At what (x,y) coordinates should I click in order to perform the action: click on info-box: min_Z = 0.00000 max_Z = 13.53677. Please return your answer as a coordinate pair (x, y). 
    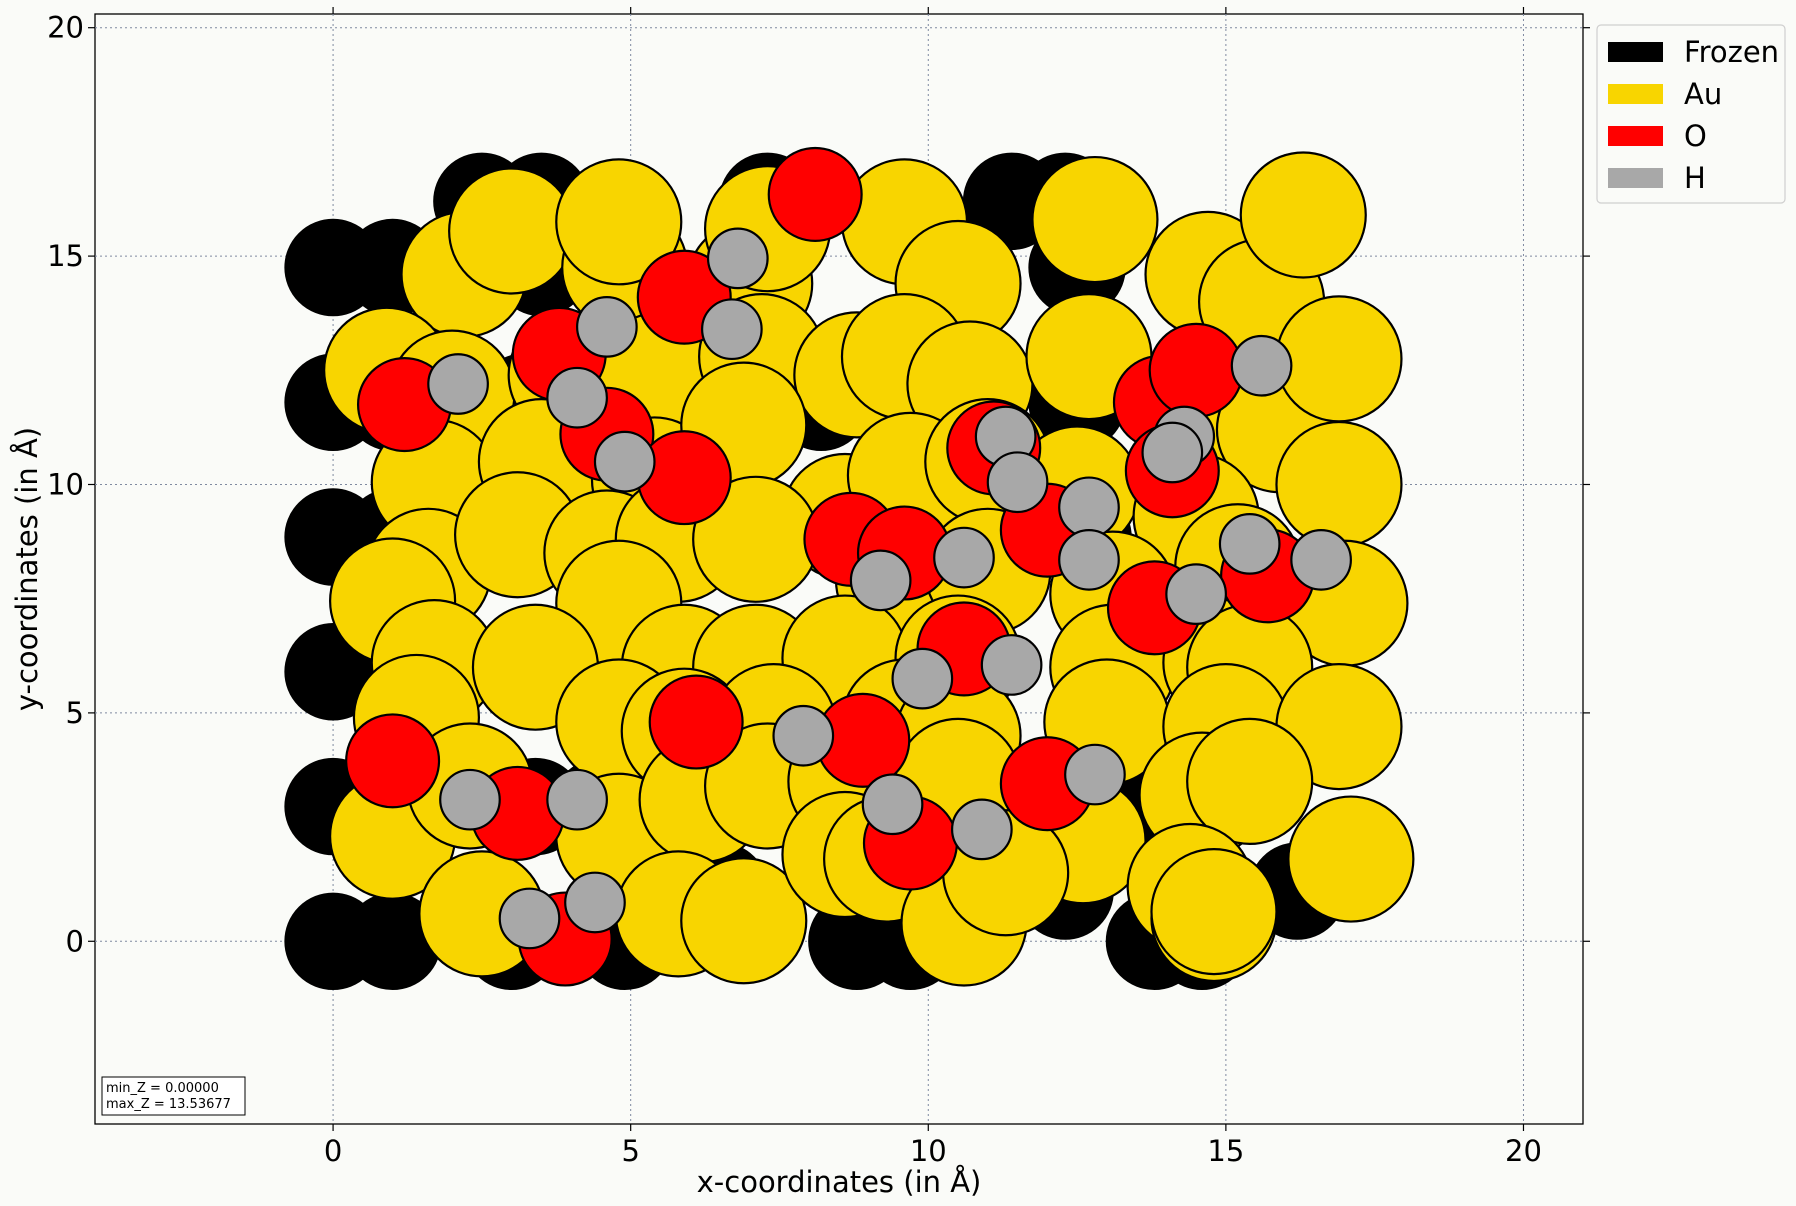
    Looking at the image, I should click on (173, 1096).